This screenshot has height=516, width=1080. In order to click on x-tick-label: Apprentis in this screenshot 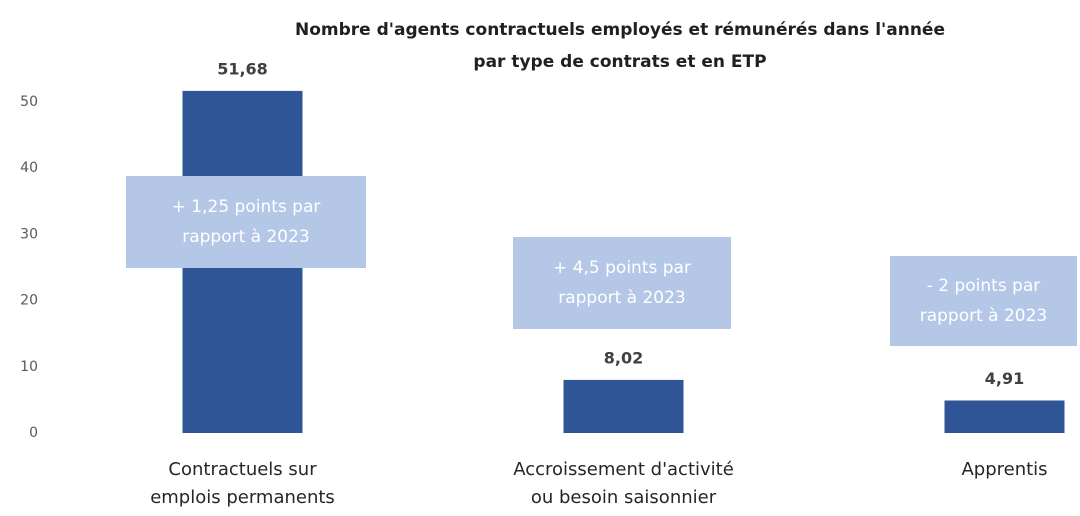, I will do `click(1004, 469)`.